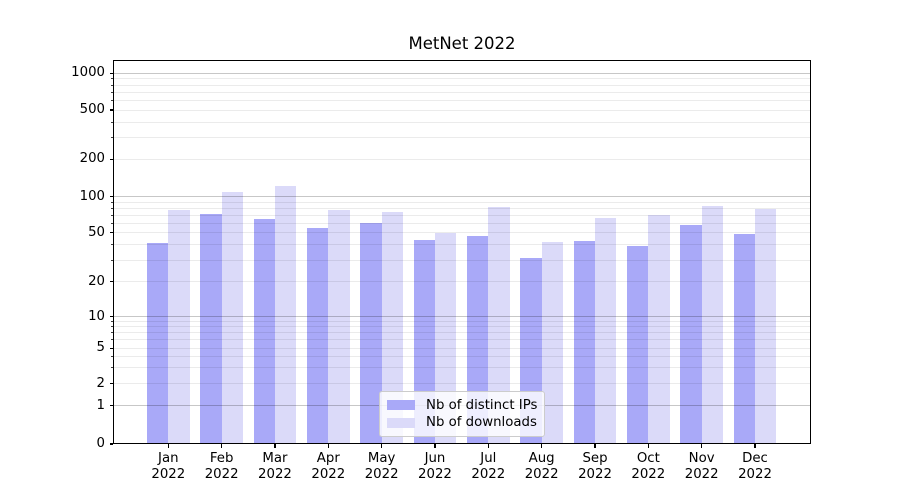 The image size is (900, 500). I want to click on xtick-oct, so click(648, 446).